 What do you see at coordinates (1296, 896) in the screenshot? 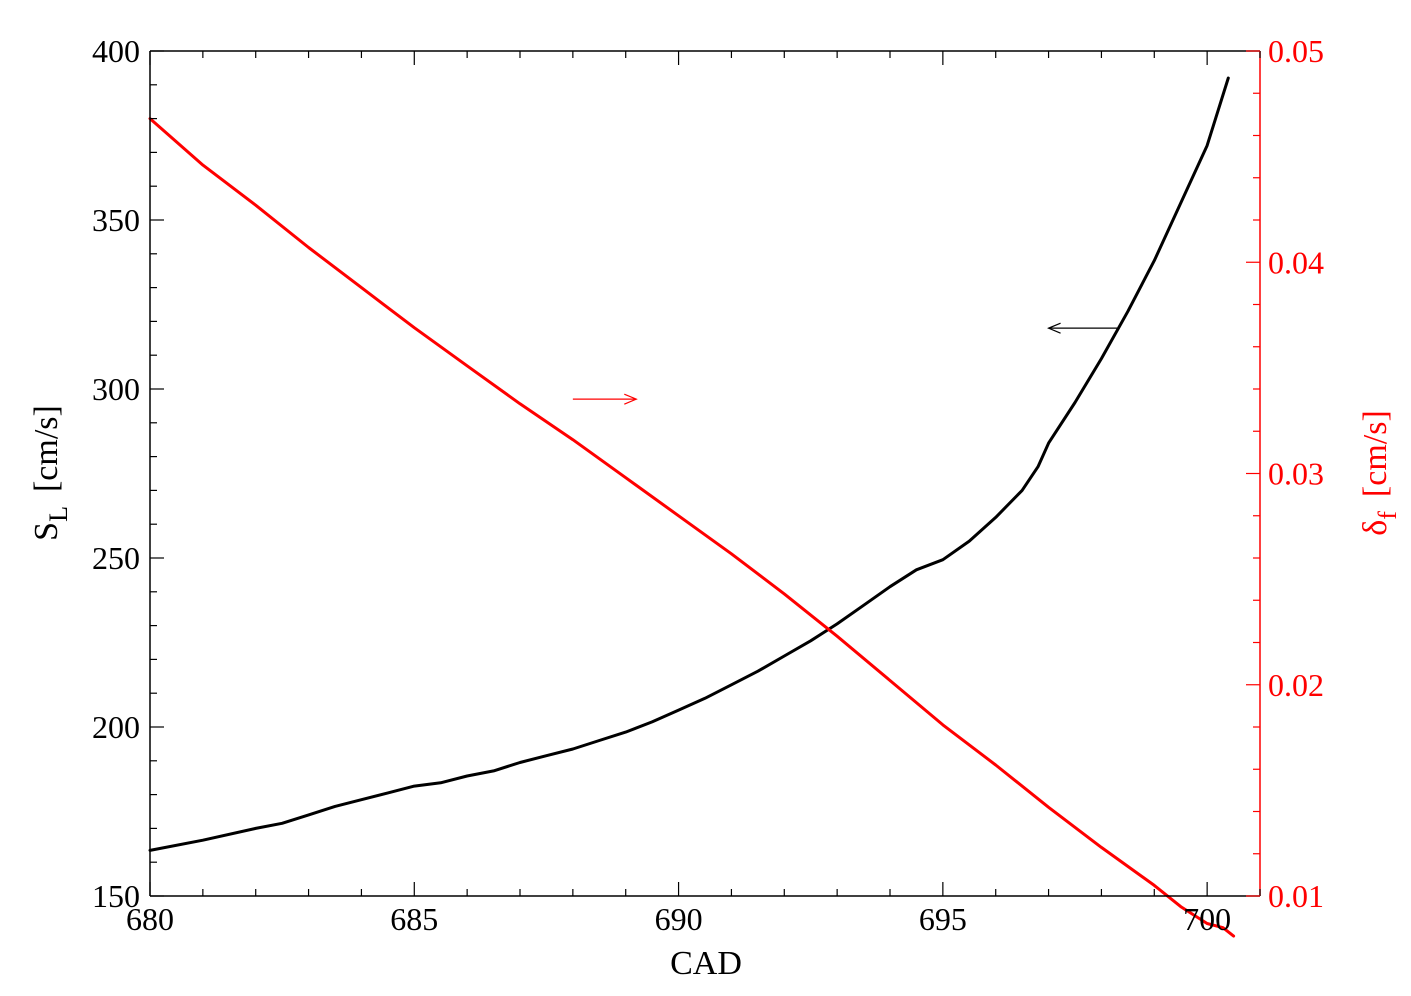
I see `y-right-tick-label: 0.01` at bounding box center [1296, 896].